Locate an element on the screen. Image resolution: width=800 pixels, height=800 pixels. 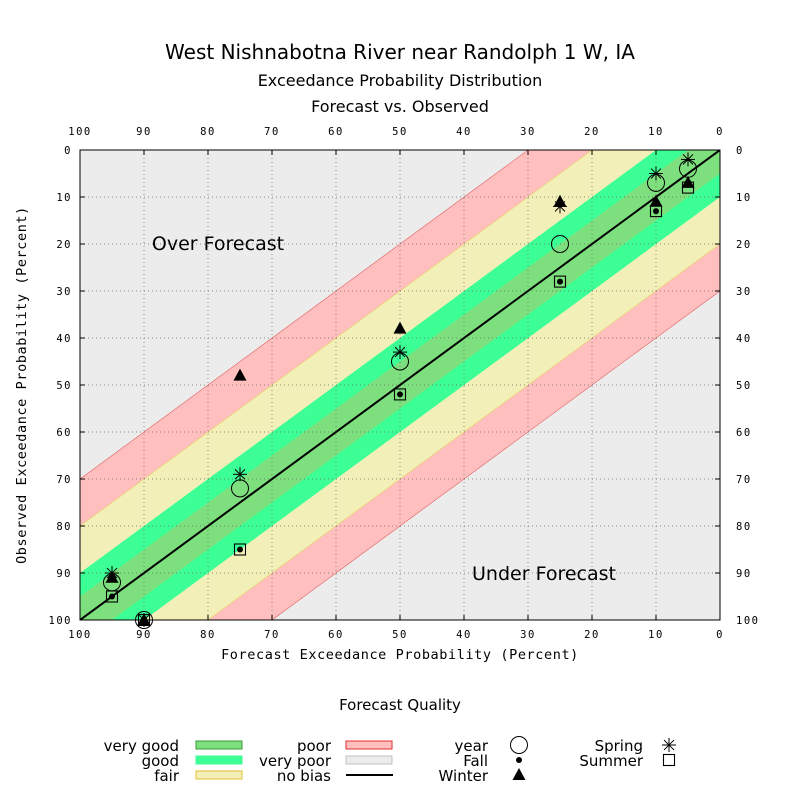
y-tick-label: 60 is located at coordinates (64, 433).